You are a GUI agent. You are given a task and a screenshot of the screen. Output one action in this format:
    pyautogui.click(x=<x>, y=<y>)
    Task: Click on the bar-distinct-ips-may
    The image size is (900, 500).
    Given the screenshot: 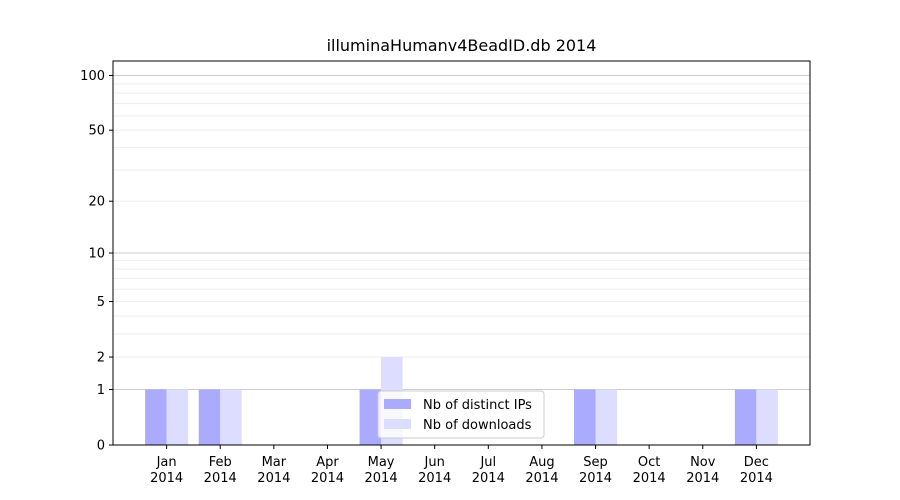 What is the action you would take?
    pyautogui.click(x=370, y=417)
    